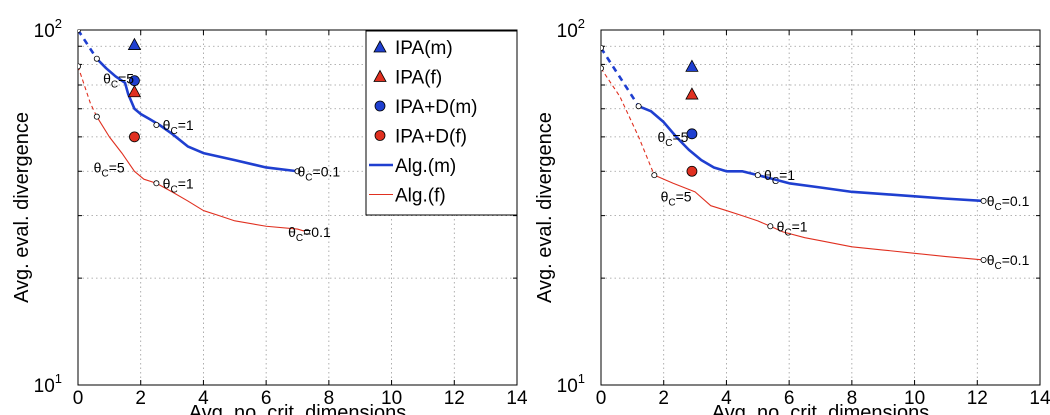 The image size is (1050, 415). Describe the element at coordinates (581, 23) in the screenshot. I see `y-tick-exp: 2` at that location.